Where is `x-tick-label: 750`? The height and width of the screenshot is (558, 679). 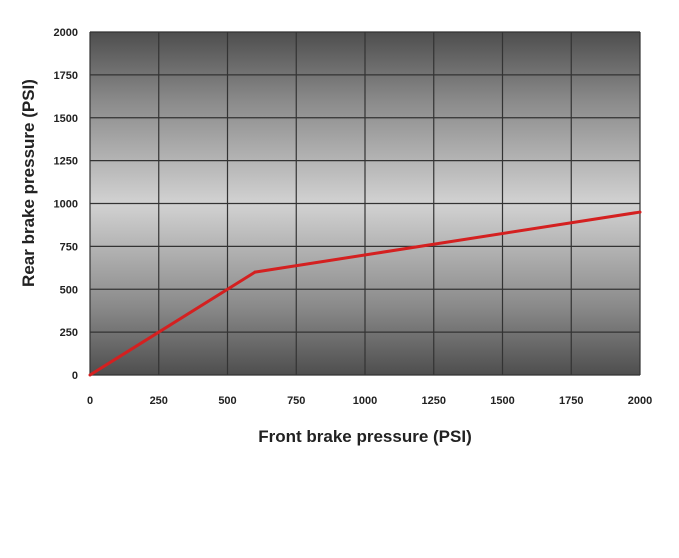 x-tick-label: 750 is located at coordinates (296, 401).